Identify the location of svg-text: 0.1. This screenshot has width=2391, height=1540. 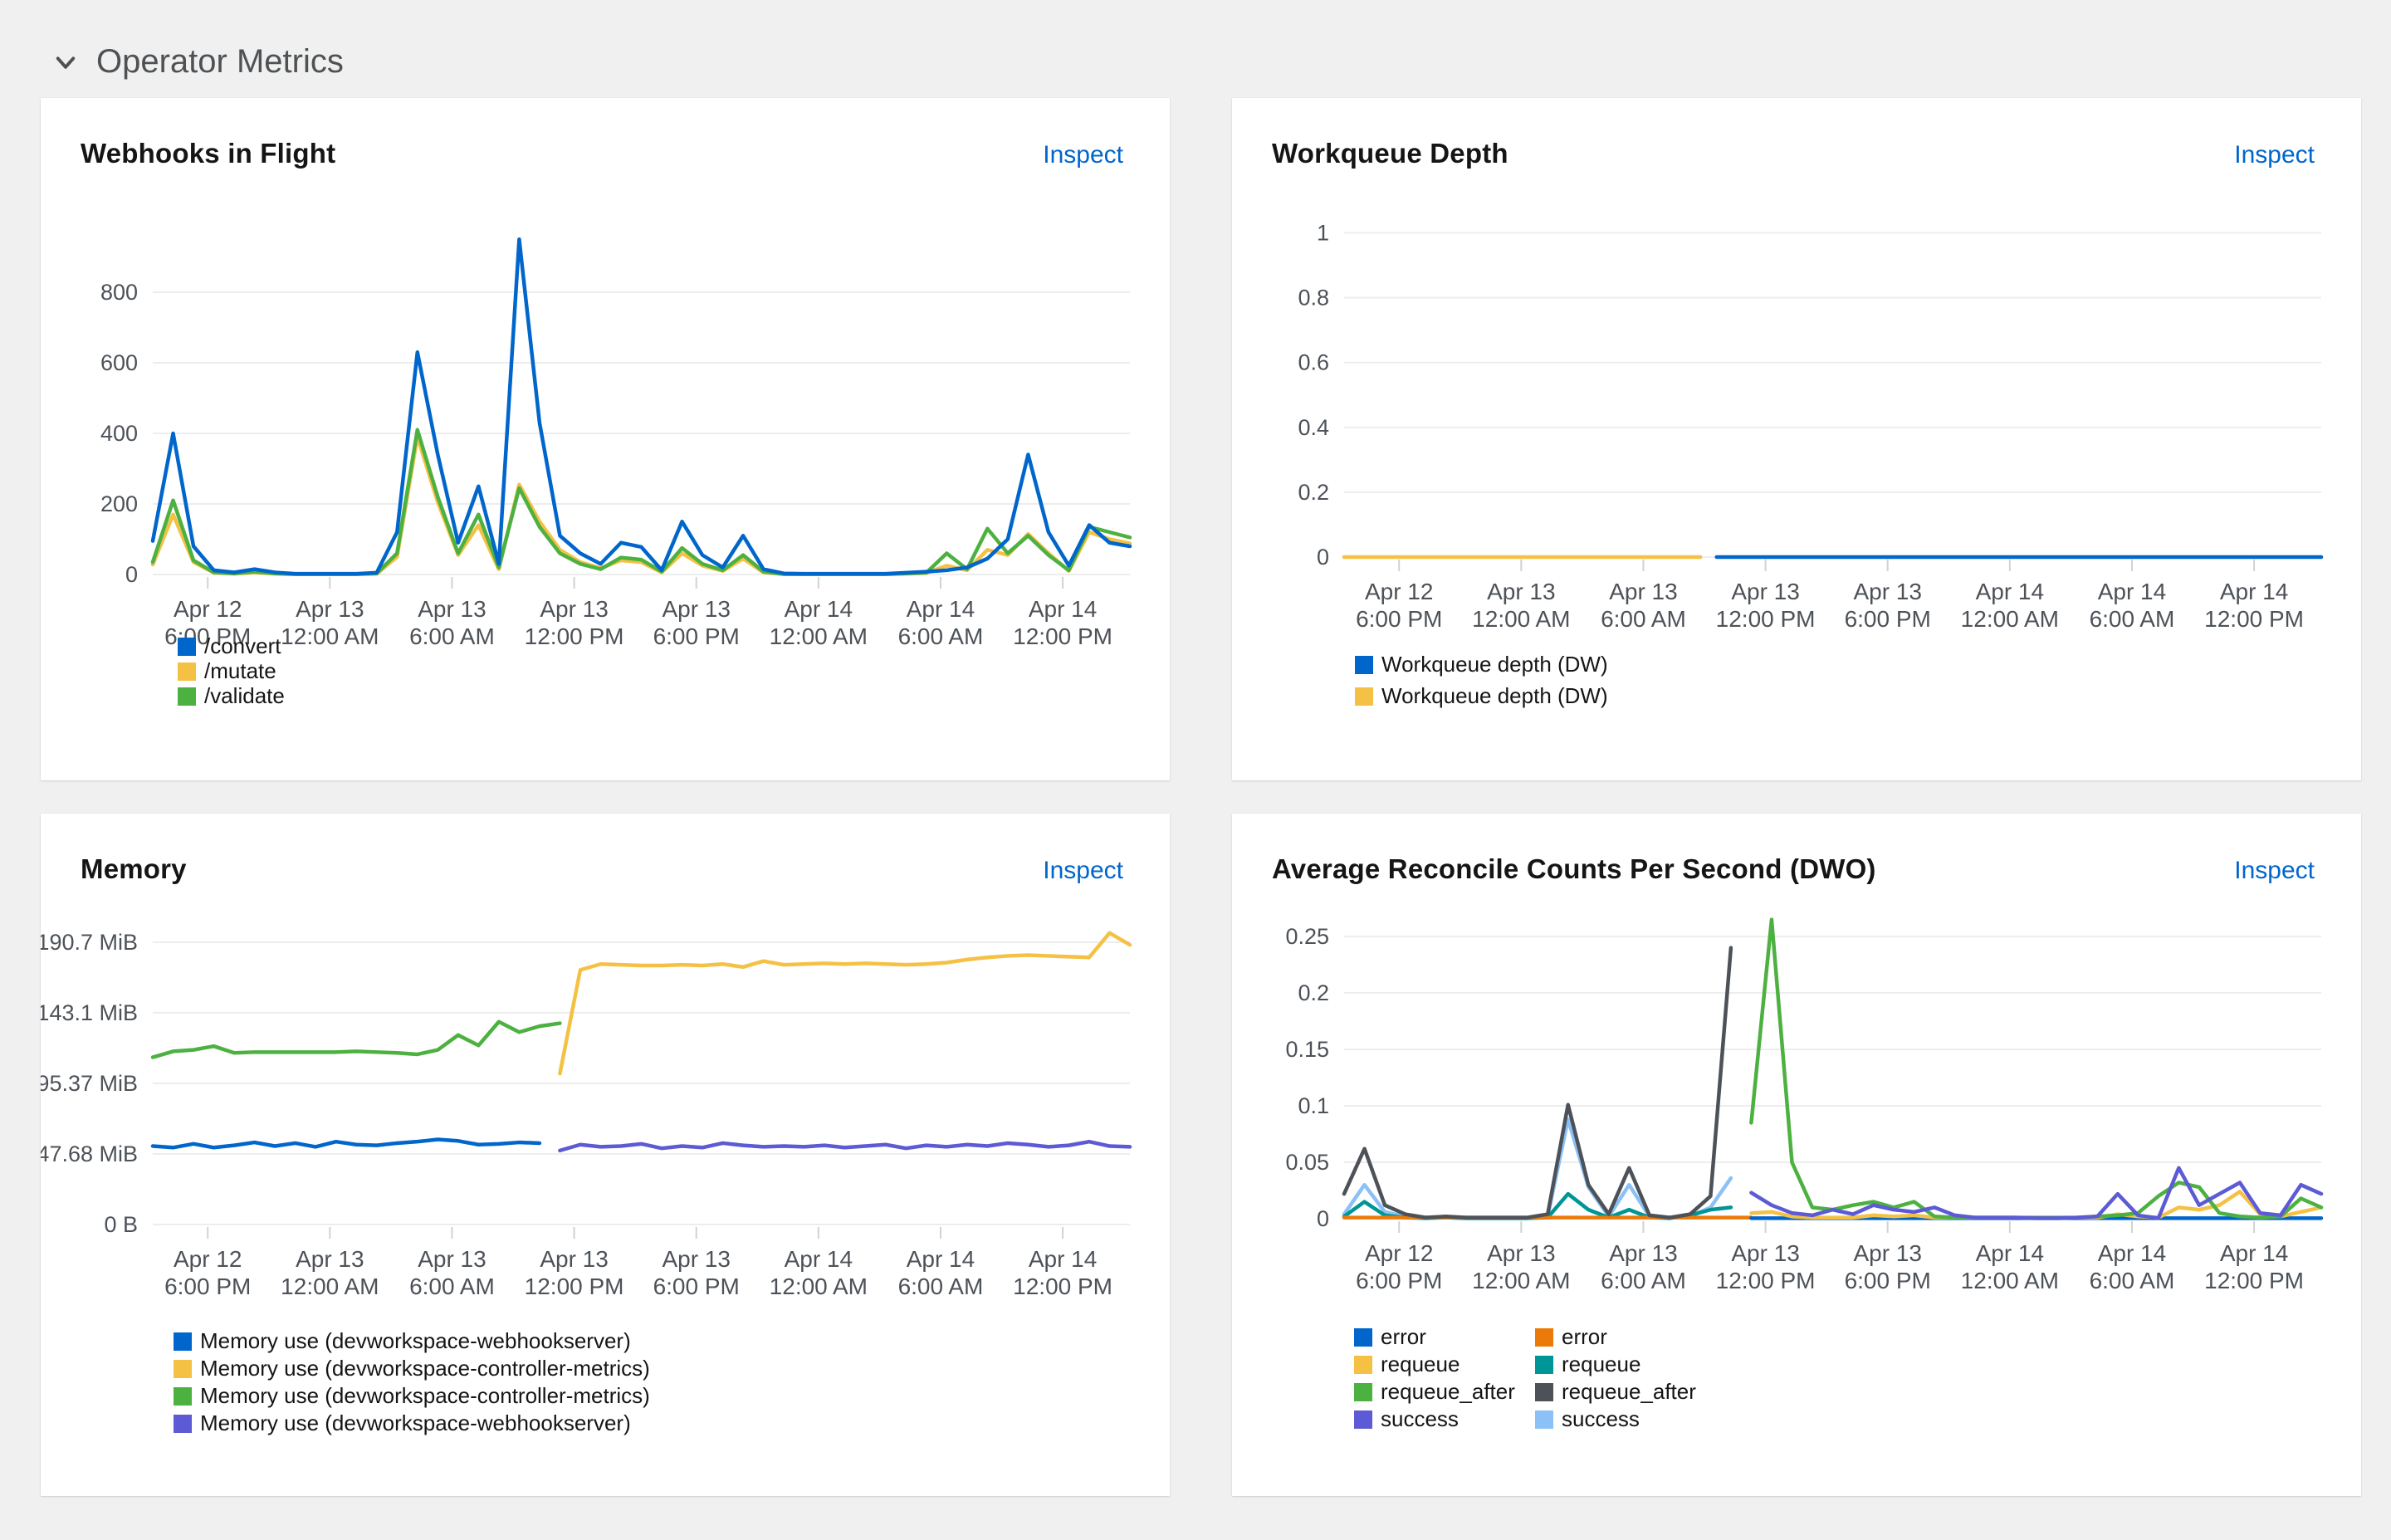
(1313, 1105).